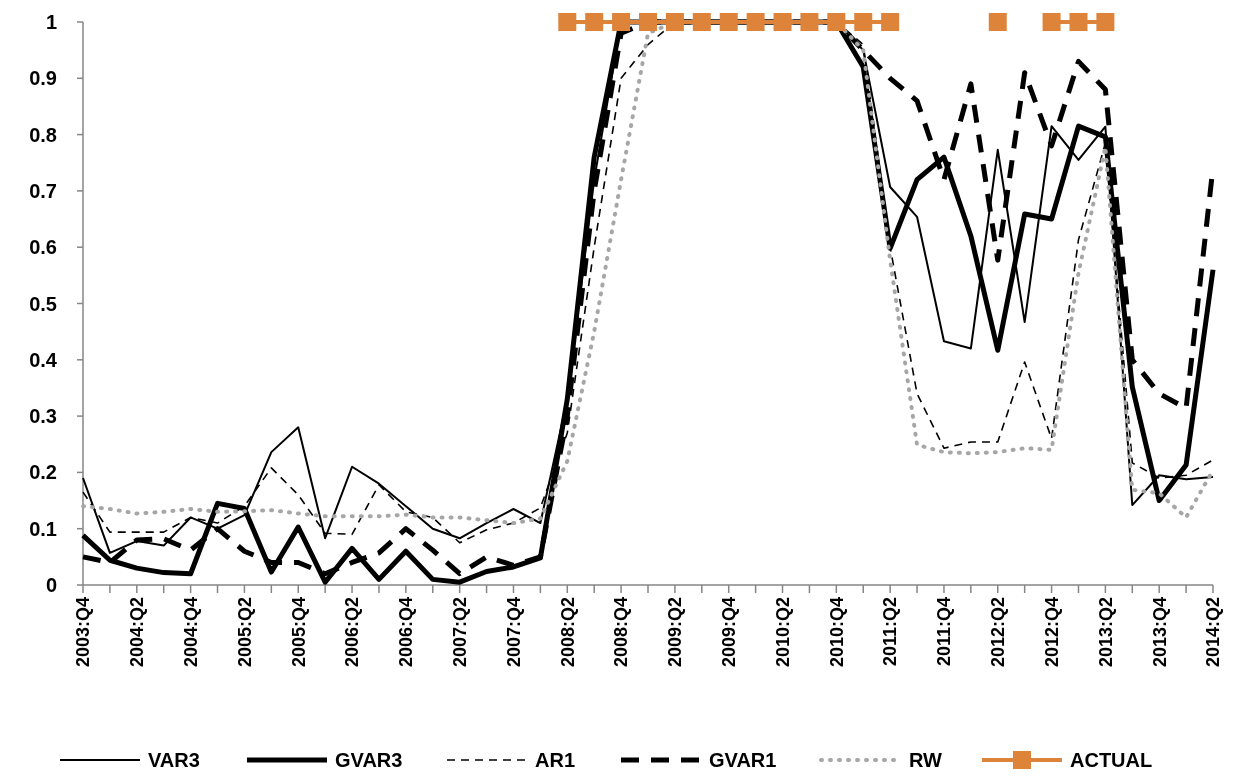  I want to click on x-tick-label: 2013:Q4, so click(1159, 632).